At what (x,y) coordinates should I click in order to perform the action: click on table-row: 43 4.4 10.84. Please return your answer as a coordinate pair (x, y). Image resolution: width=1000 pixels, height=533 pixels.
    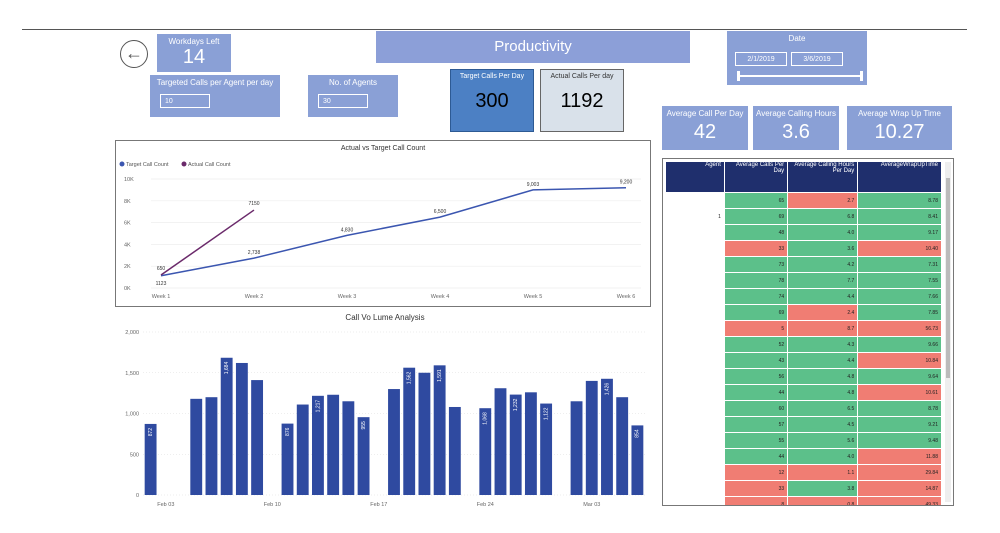
    Looking at the image, I should click on (804, 360).